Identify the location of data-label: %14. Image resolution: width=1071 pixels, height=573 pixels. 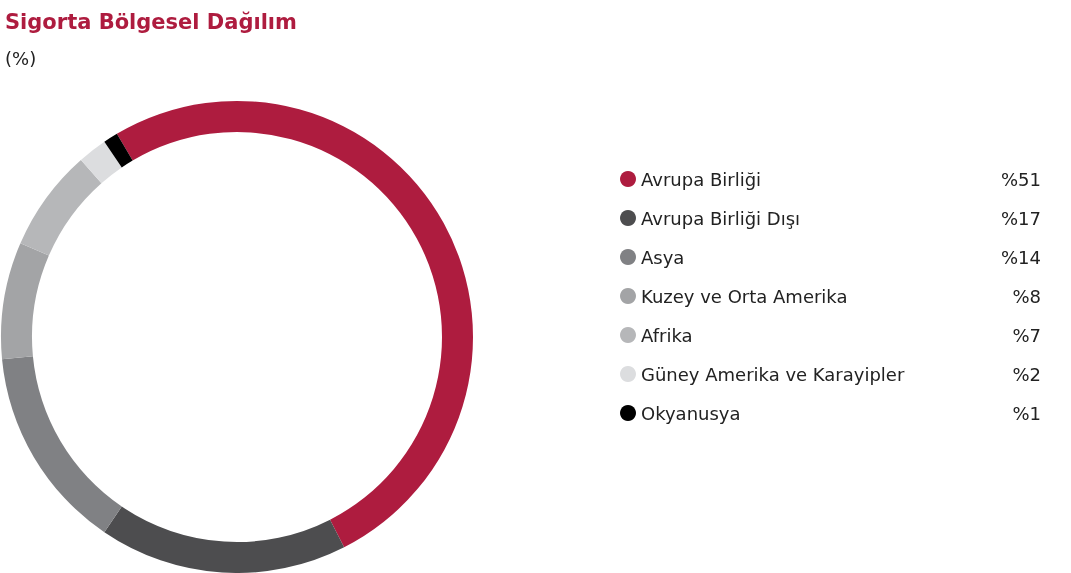
(1020, 257).